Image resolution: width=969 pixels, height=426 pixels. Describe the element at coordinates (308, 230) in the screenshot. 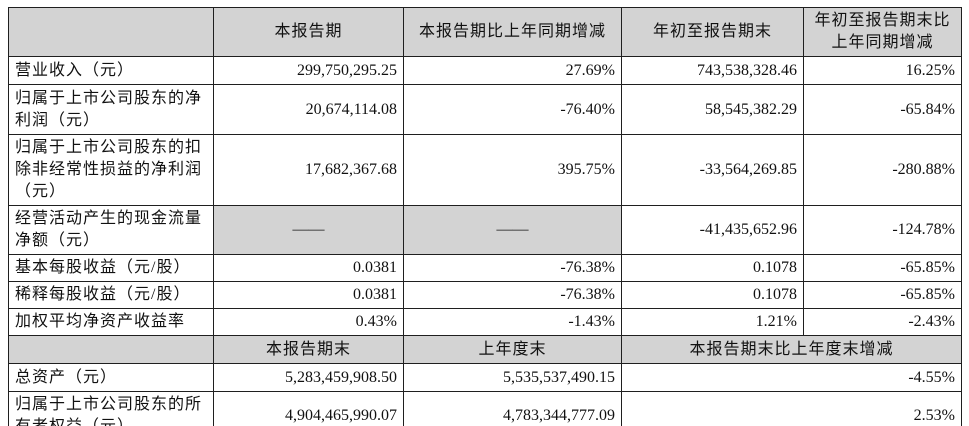

I see `cell-current-period-na: ——` at that location.